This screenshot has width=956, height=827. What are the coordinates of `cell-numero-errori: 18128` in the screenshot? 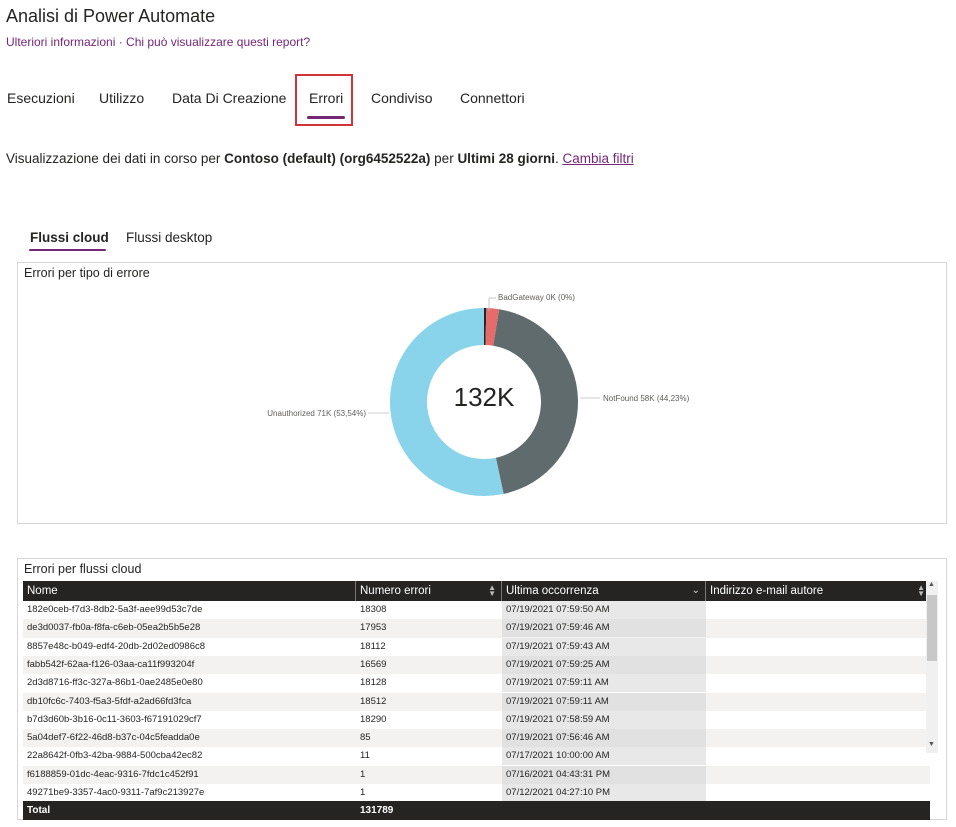 It's located at (373, 683).